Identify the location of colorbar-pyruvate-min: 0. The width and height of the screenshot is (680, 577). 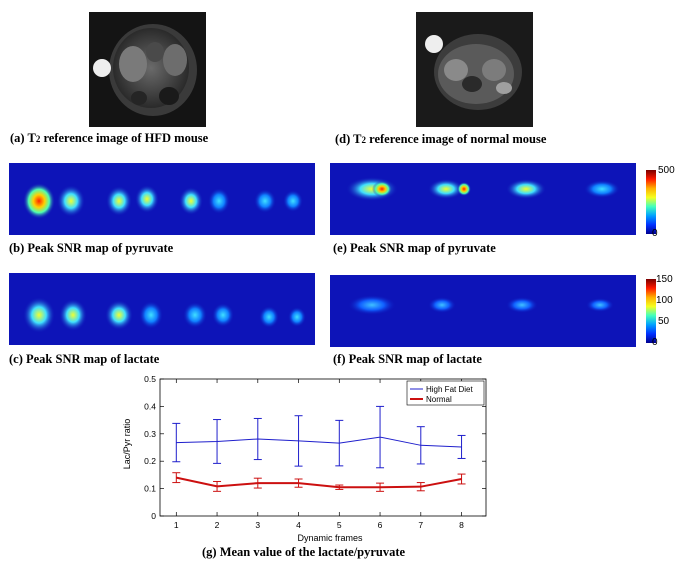
(655, 233).